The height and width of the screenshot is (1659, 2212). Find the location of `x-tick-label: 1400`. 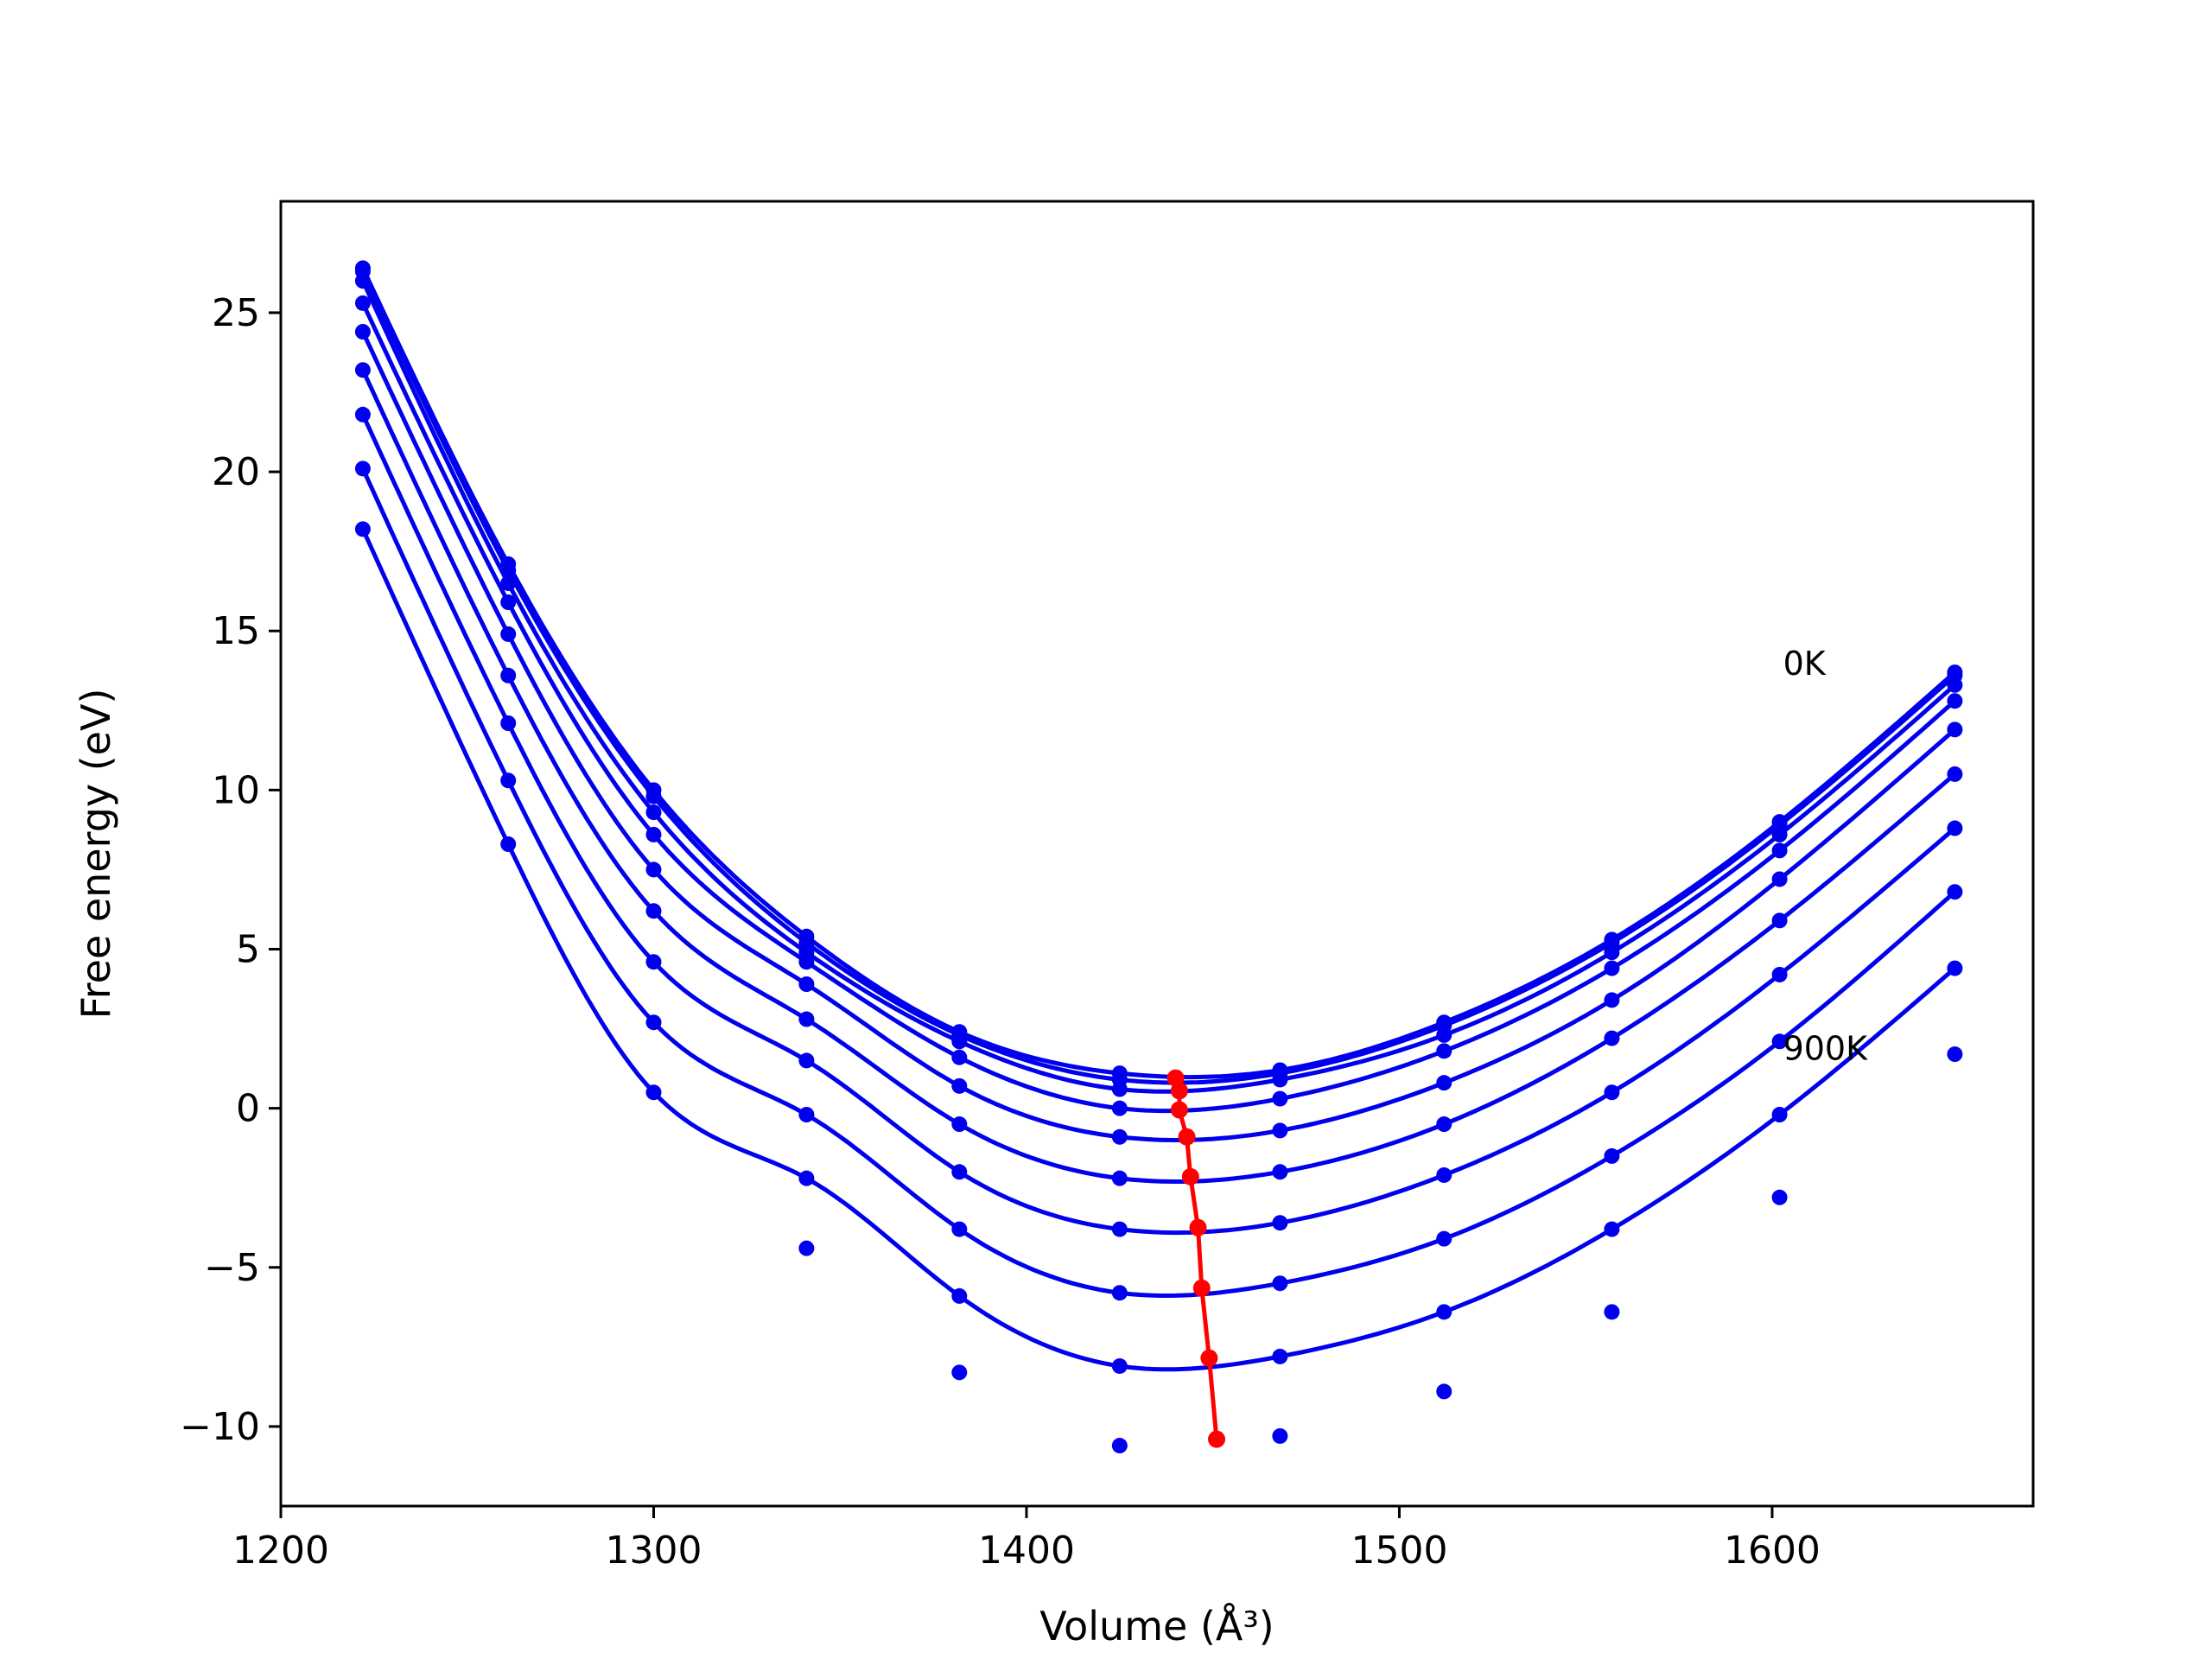

x-tick-label: 1400 is located at coordinates (1026, 1551).